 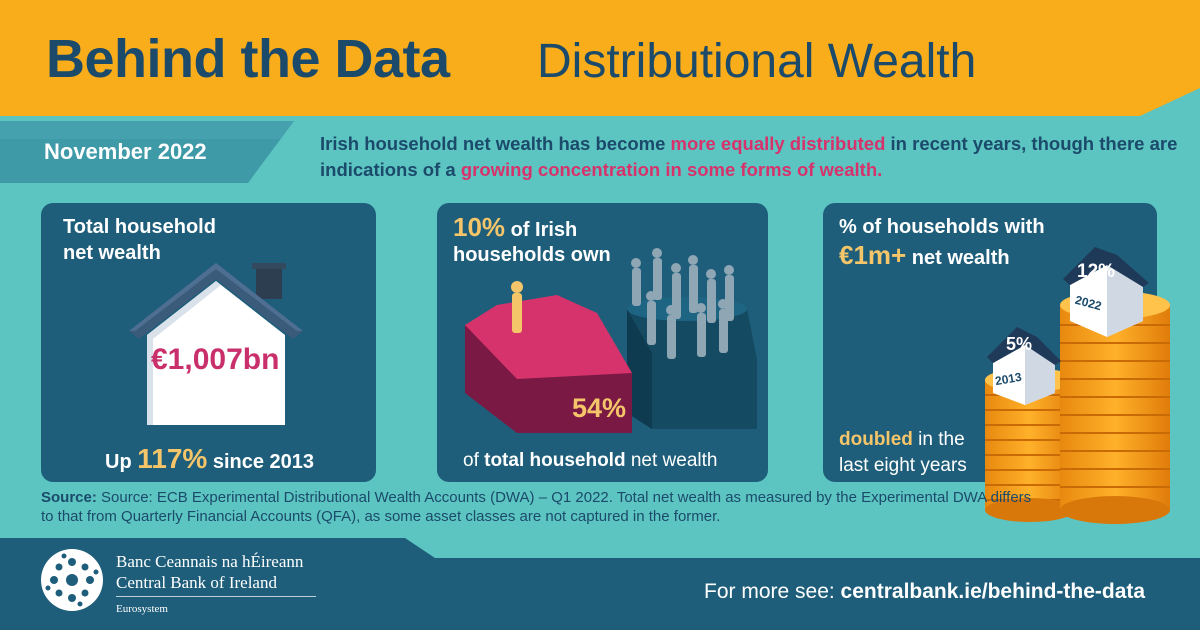 What do you see at coordinates (757, 61) in the screenshot?
I see `page-subtitle: Distributional Wealth` at bounding box center [757, 61].